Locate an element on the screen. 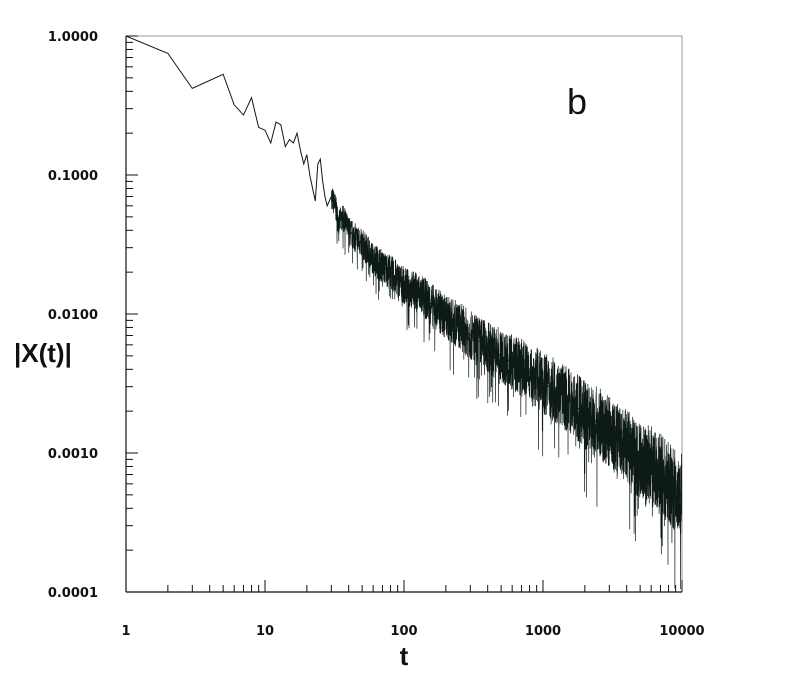 This screenshot has height=673, width=791. x-tick-label: 10 is located at coordinates (265, 631).